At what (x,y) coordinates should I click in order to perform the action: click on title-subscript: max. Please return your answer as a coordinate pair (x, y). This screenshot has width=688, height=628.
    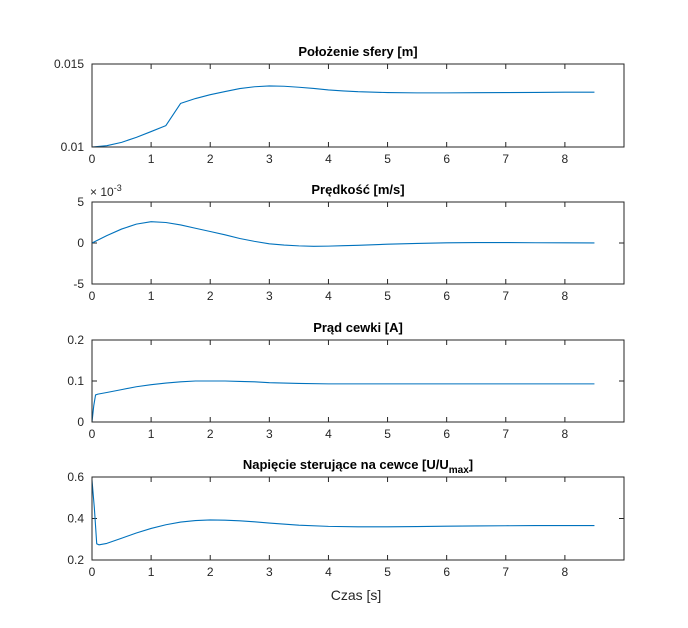
    Looking at the image, I should click on (459, 470).